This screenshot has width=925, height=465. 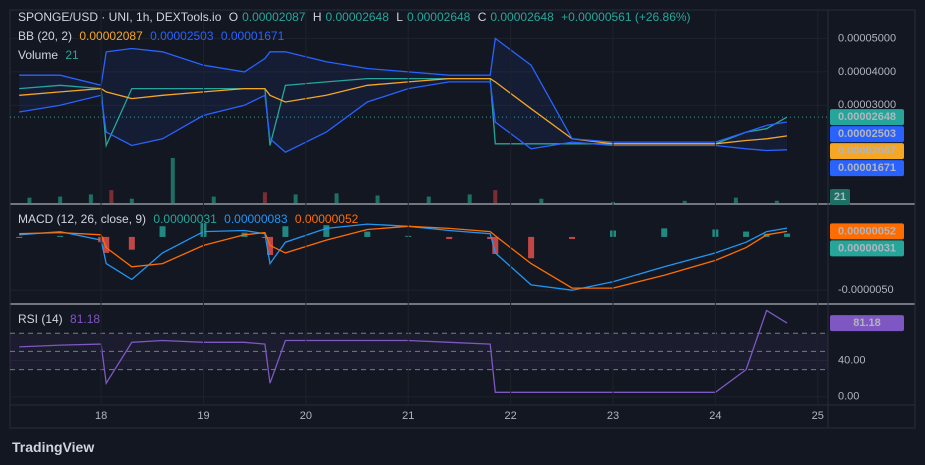 What do you see at coordinates (867, 38) in the screenshot?
I see `y-tick-label: 0.00005000` at bounding box center [867, 38].